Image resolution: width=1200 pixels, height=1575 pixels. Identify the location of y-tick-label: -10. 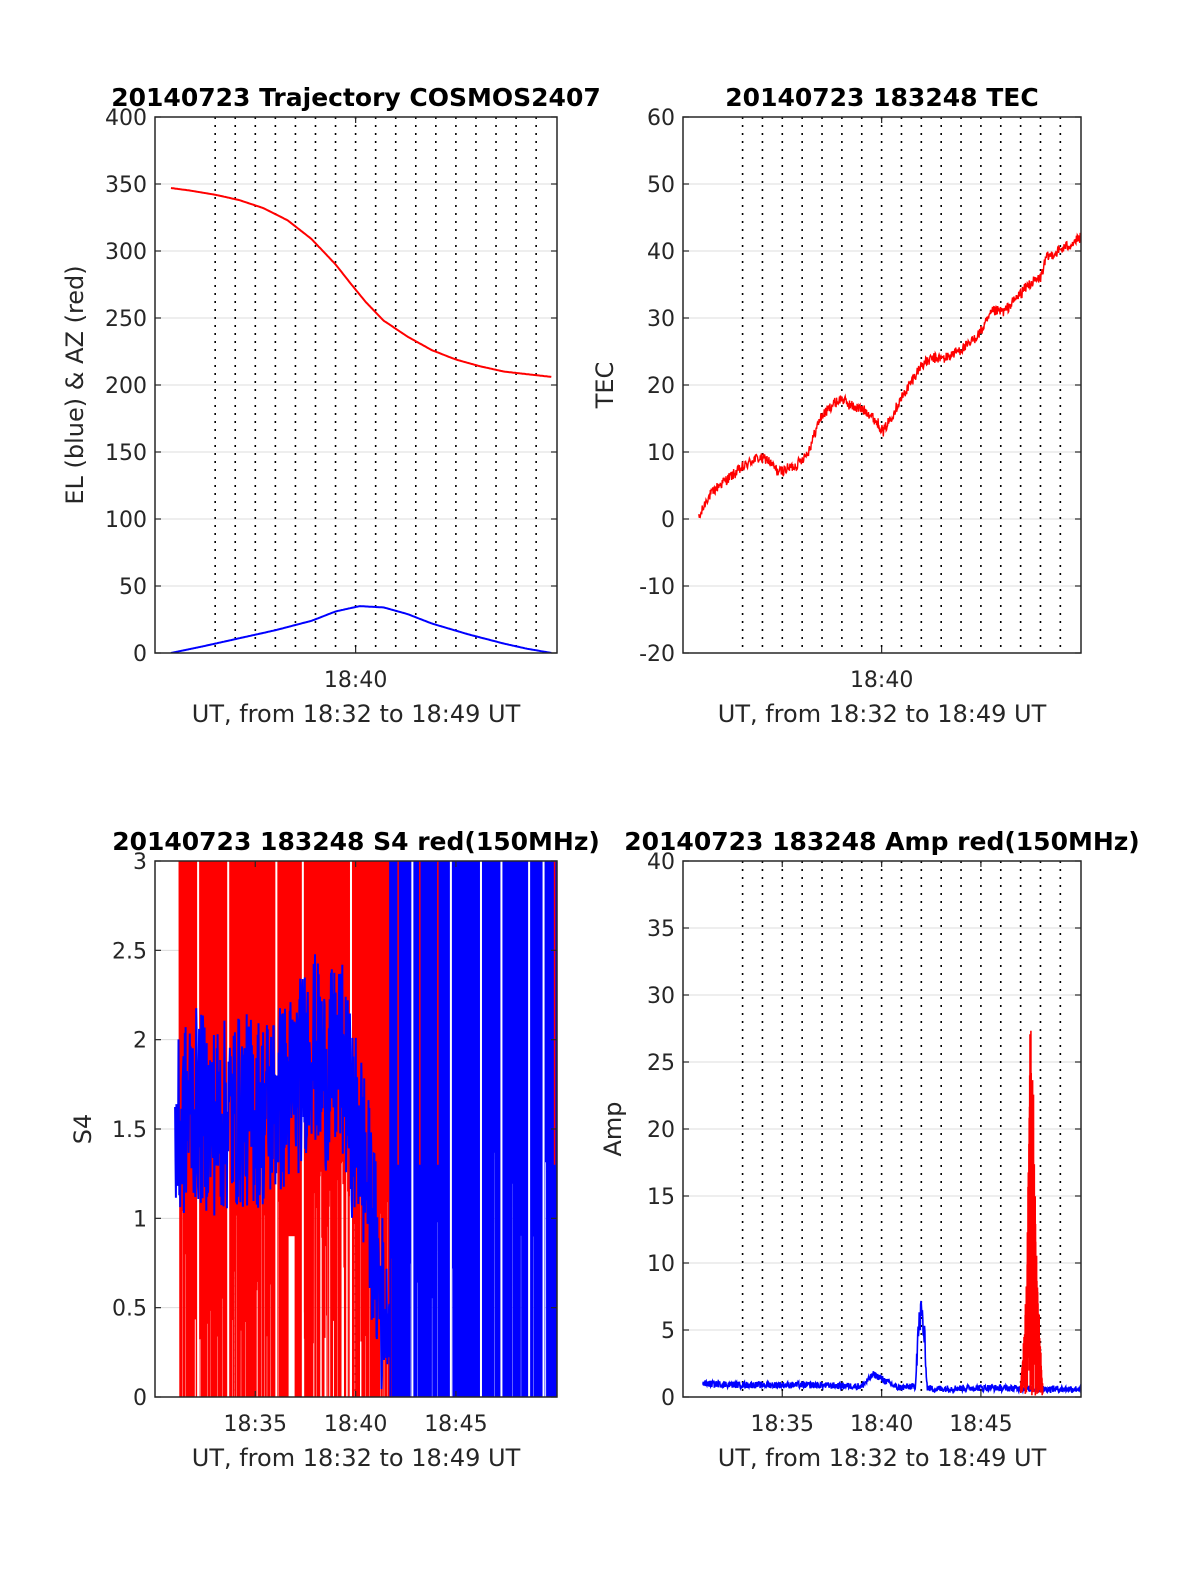
(657, 587).